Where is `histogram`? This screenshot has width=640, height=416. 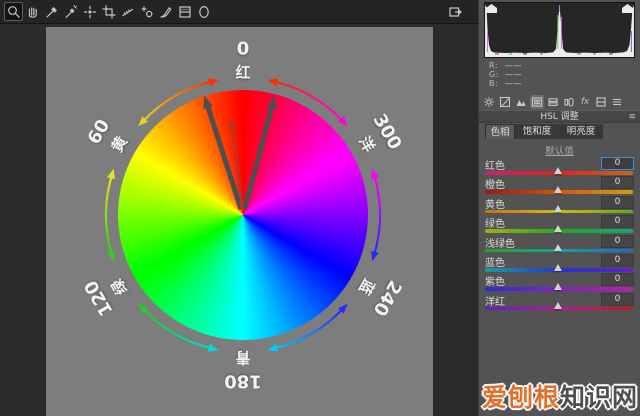 histogram is located at coordinates (559, 30).